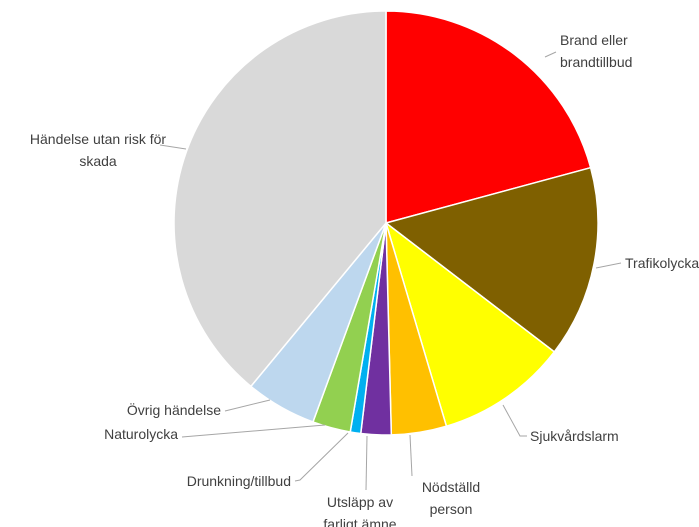 This screenshot has width=699, height=527. Describe the element at coordinates (359, 510) in the screenshot. I see `slice-label-5: Utsläpp av farligt ämne` at that location.